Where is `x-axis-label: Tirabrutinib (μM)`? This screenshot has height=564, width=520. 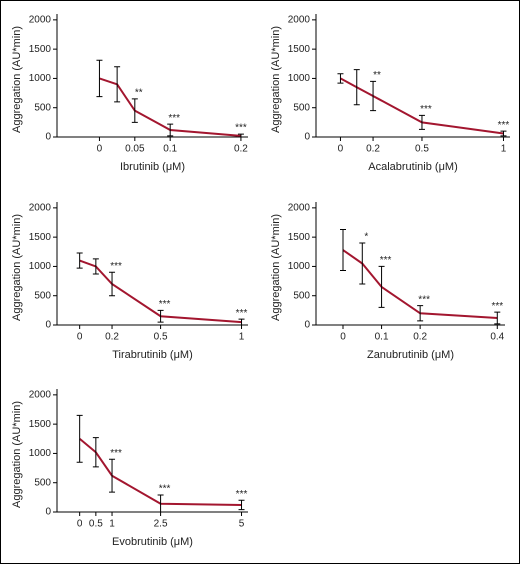
x-axis-label: Tirabrutinib (μM) is located at coordinates (152, 355).